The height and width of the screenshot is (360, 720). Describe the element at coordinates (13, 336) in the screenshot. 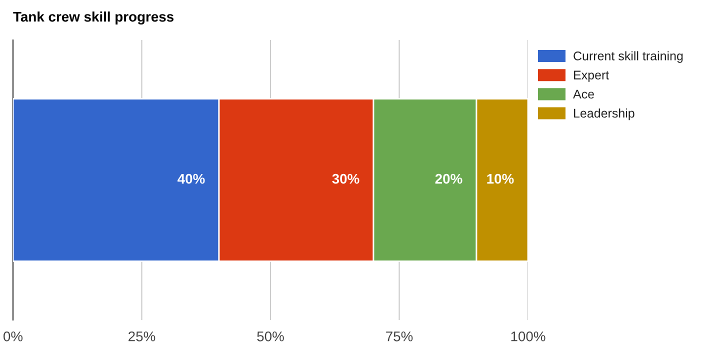

I see `x-tick-label: 0%` at that location.